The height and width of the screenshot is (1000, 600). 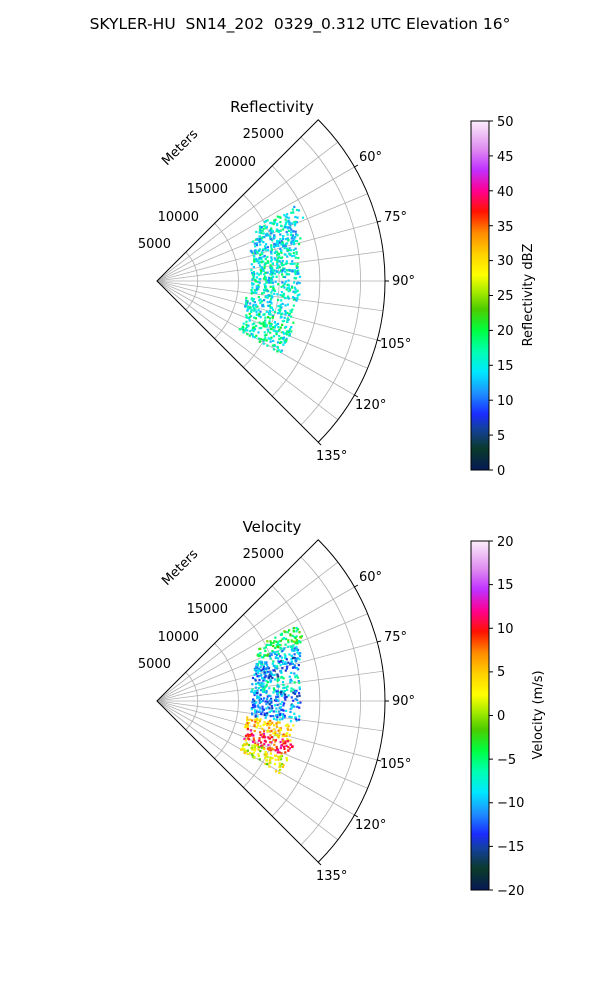 What do you see at coordinates (505, 542) in the screenshot?
I see `colorbar-tick-label: 20` at bounding box center [505, 542].